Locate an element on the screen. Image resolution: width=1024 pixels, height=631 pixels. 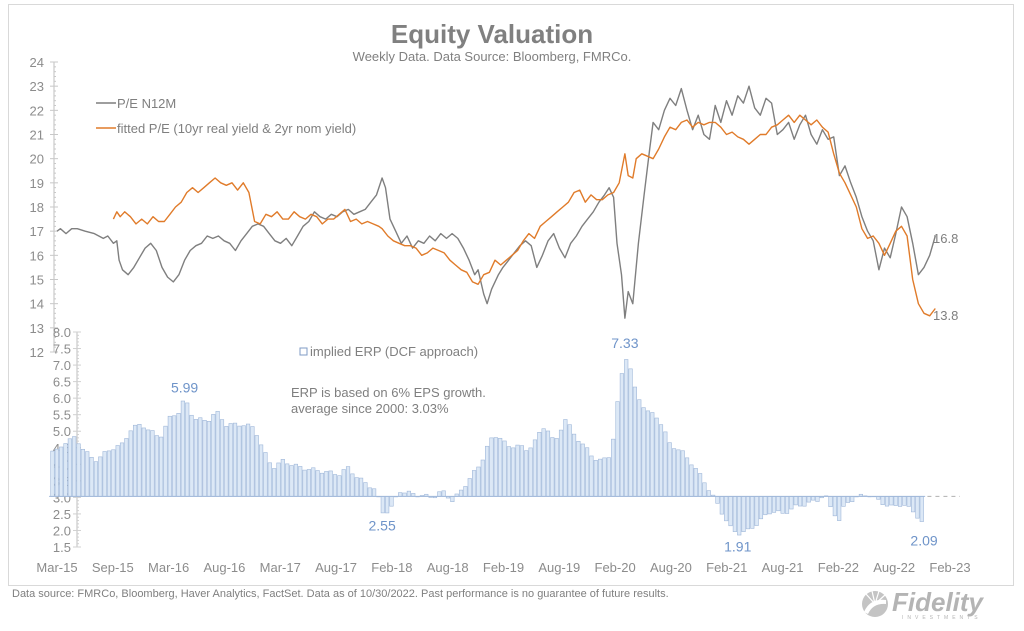
erp-y-tick-label: 5.5 is located at coordinates (62, 415).